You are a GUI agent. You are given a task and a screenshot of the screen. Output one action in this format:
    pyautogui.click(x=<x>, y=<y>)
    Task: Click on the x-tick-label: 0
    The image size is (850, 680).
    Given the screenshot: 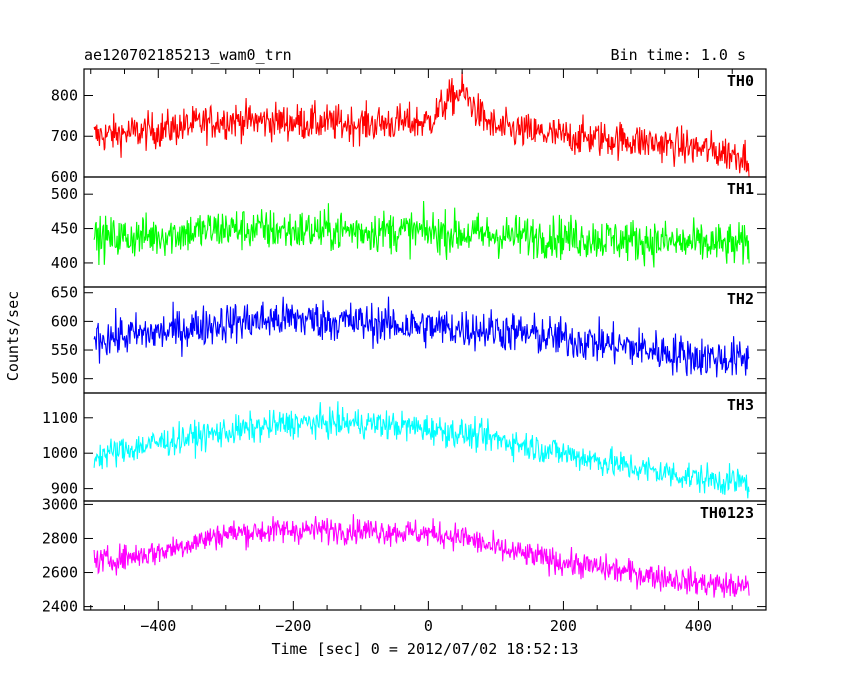 What is the action you would take?
    pyautogui.click(x=428, y=626)
    